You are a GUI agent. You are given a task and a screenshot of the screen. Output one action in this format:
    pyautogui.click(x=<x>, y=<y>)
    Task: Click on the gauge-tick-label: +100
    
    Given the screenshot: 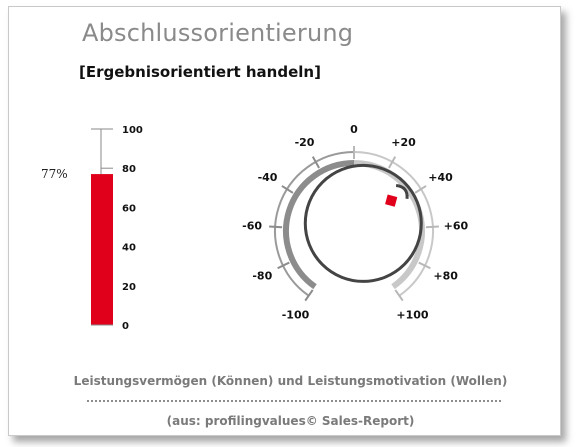 What is the action you would take?
    pyautogui.click(x=412, y=315)
    